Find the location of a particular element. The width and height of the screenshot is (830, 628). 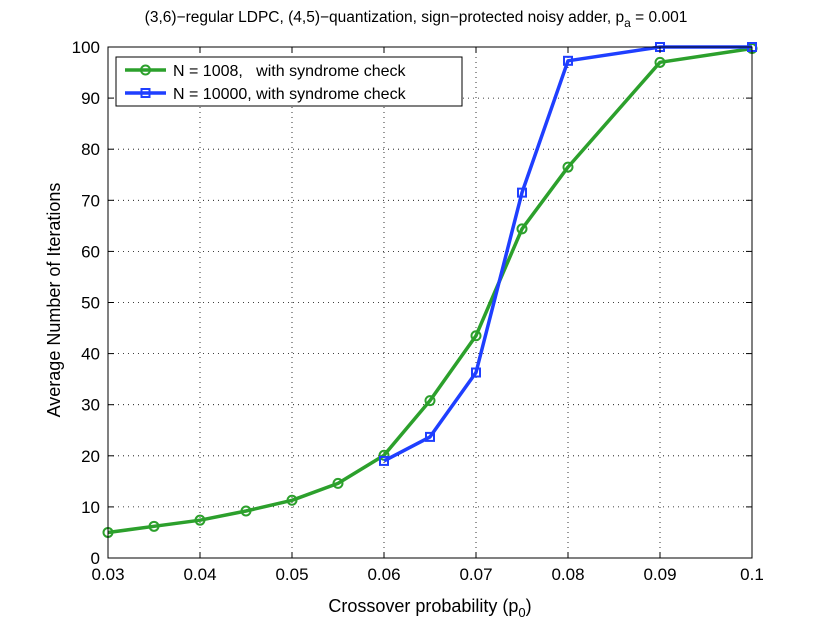

x-axis-label: Crossover probability (p0) is located at coordinates (429, 608).